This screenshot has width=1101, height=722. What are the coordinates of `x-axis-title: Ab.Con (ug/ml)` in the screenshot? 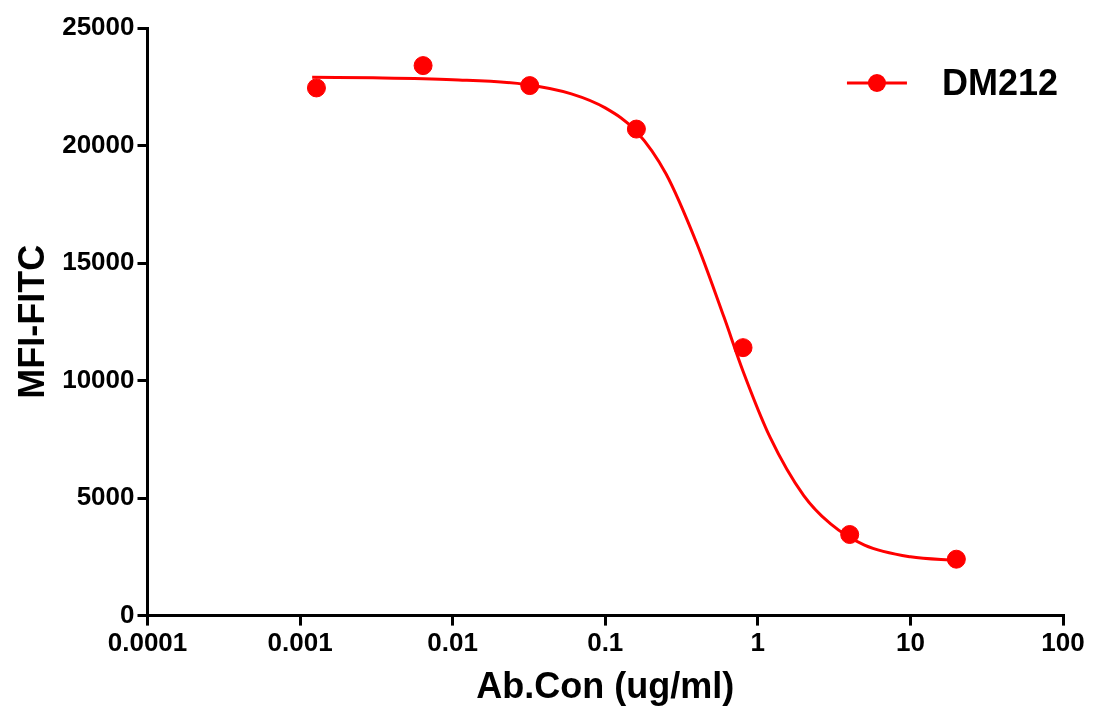 It's located at (605, 686).